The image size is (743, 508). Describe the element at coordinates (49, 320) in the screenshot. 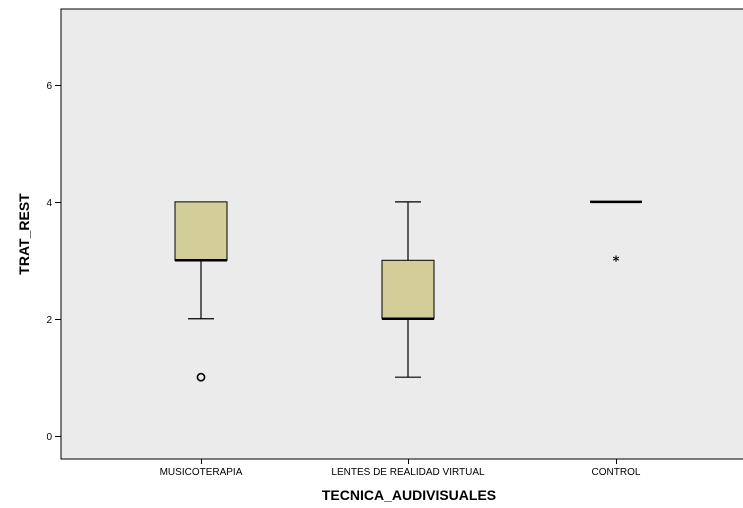

I see `y-tick-label: 2` at that location.